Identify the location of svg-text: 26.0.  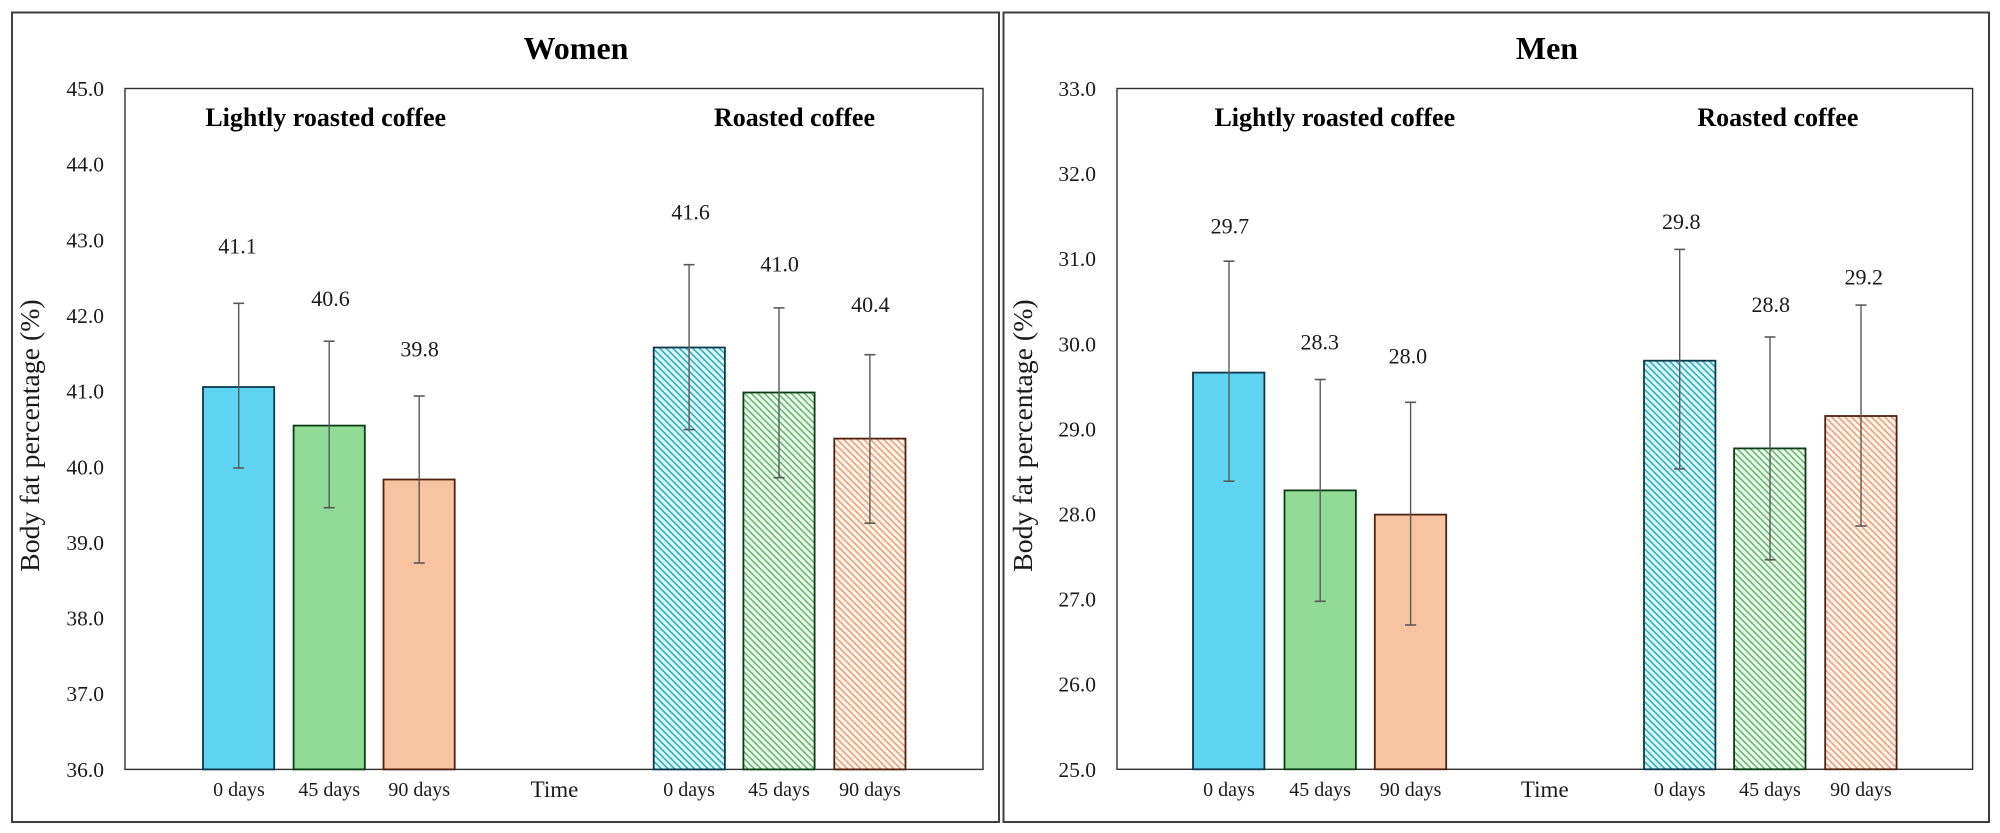
(1077, 685).